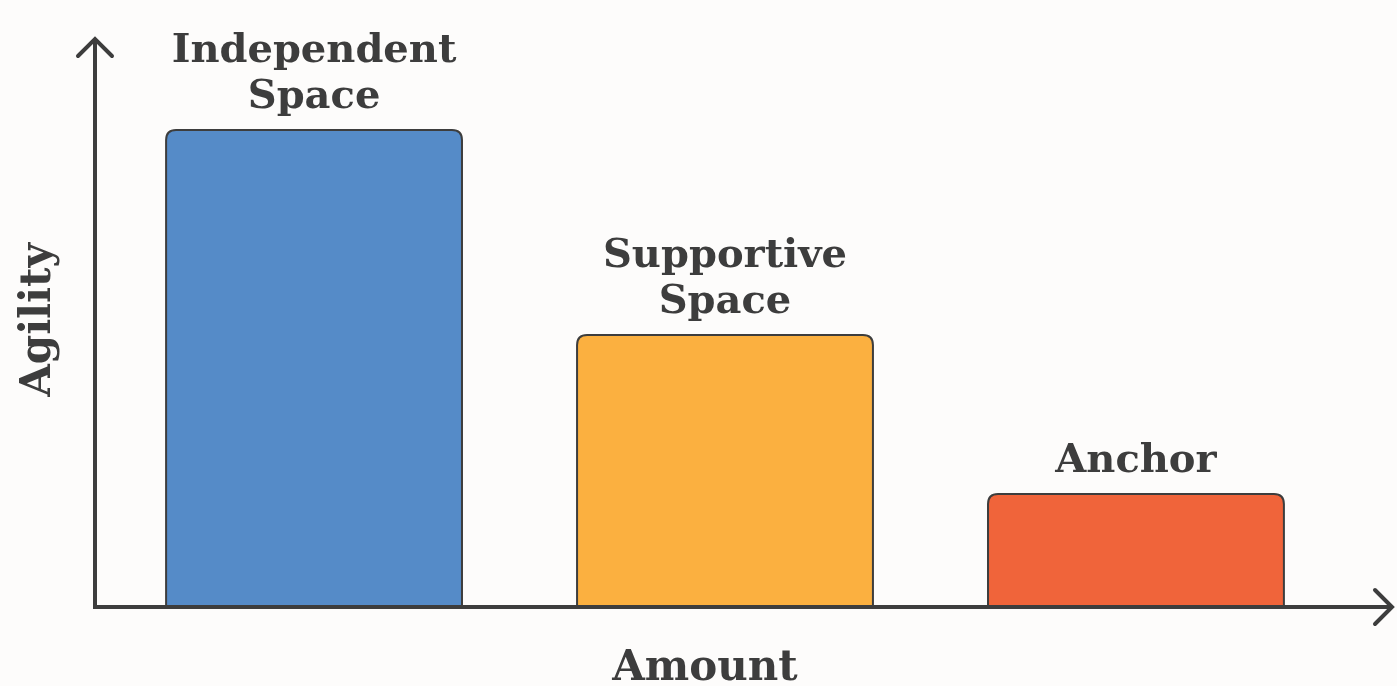 The image size is (1397, 686). What do you see at coordinates (1136, 457) in the screenshot?
I see `x-tick-label: Anchor` at bounding box center [1136, 457].